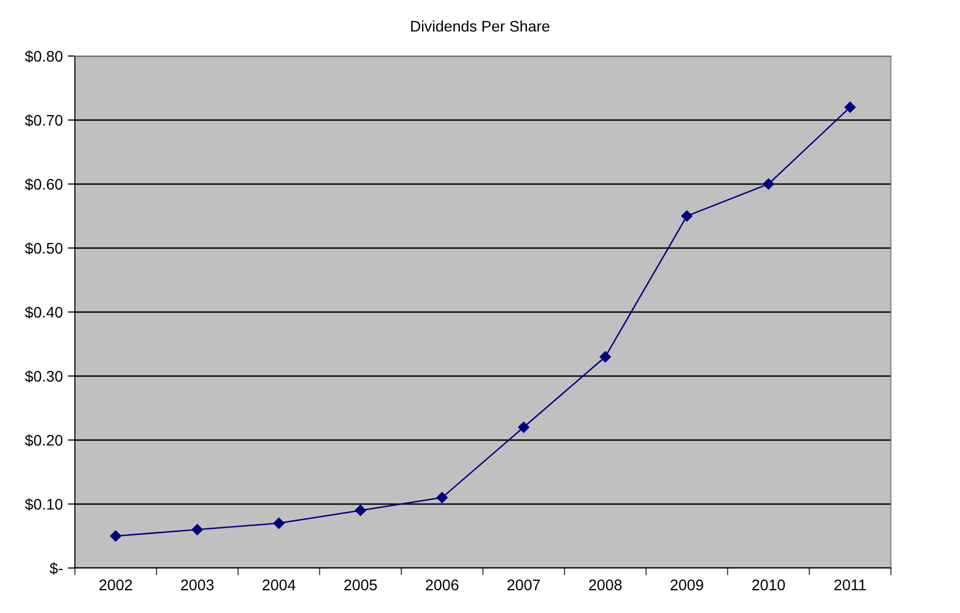 The image size is (960, 613). I want to click on y-tick-label: $0.80, so click(43, 56).